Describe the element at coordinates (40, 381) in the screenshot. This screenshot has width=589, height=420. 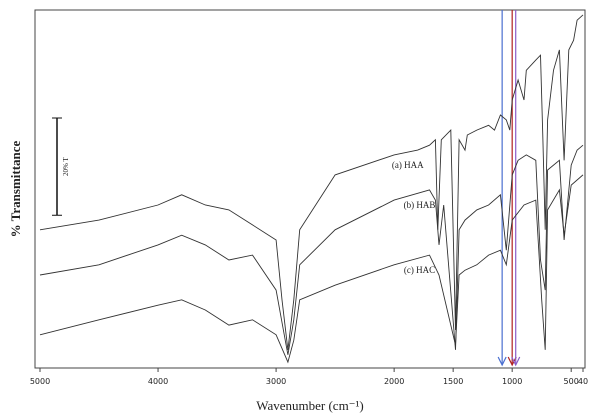
I see `x-tick-label: 5000` at that location.